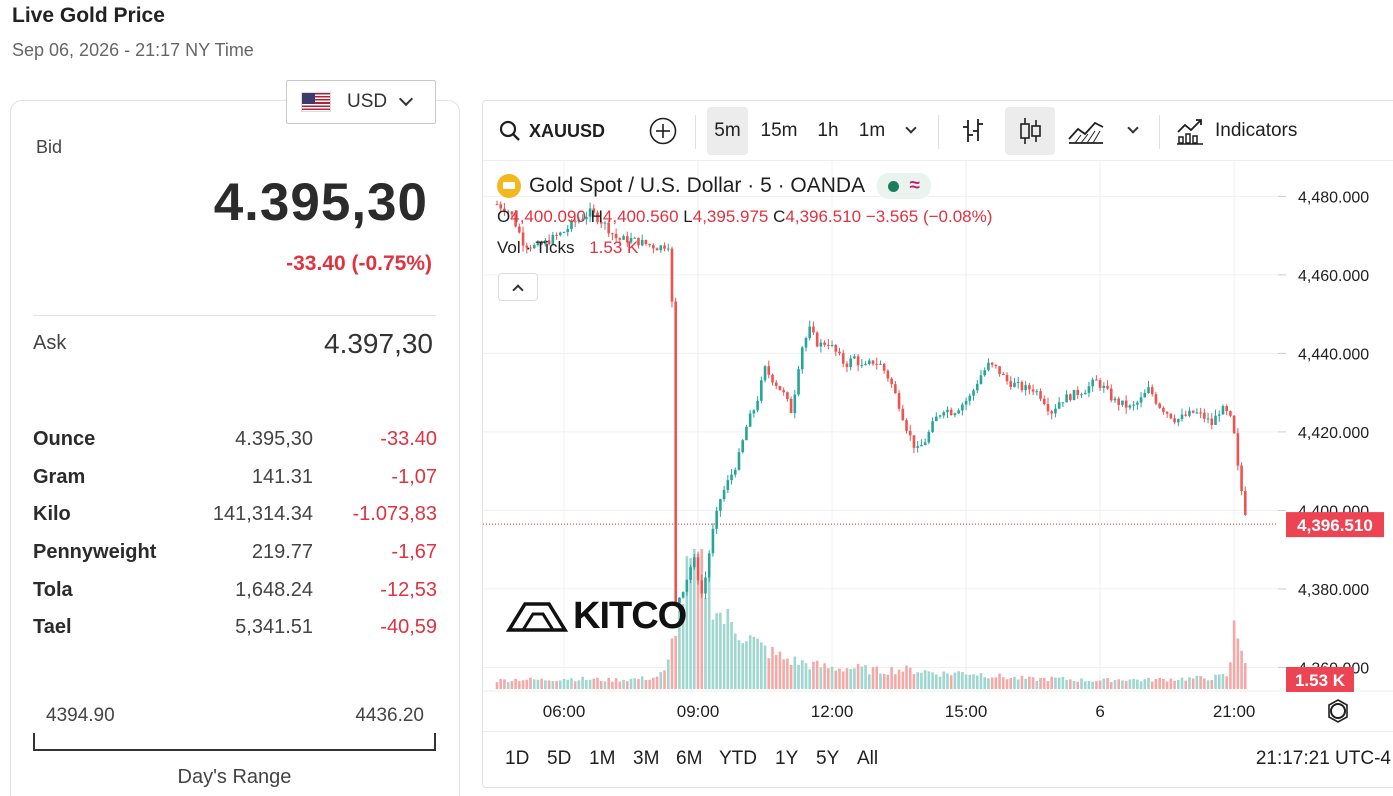  Describe the element at coordinates (517, 758) in the screenshot. I see `range-1d: 1D` at that location.